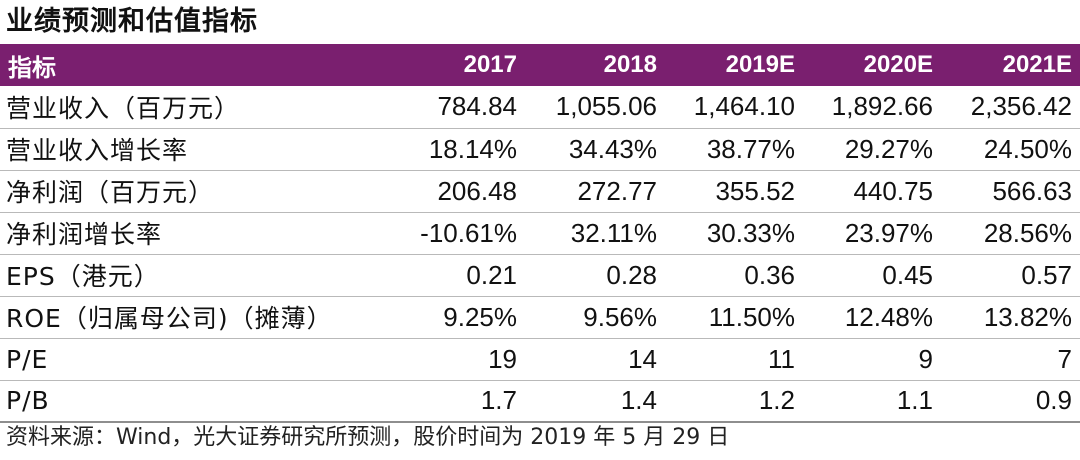 Image resolution: width=1080 pixels, height=460 pixels. Describe the element at coordinates (642, 358) in the screenshot. I see `table-cell: 14` at that location.